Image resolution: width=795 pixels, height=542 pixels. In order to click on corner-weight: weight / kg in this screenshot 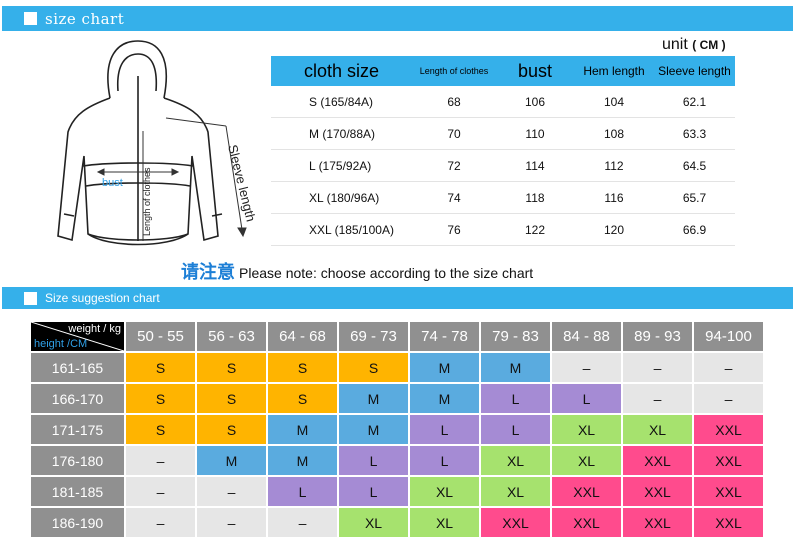, I will do `click(94, 329)`.